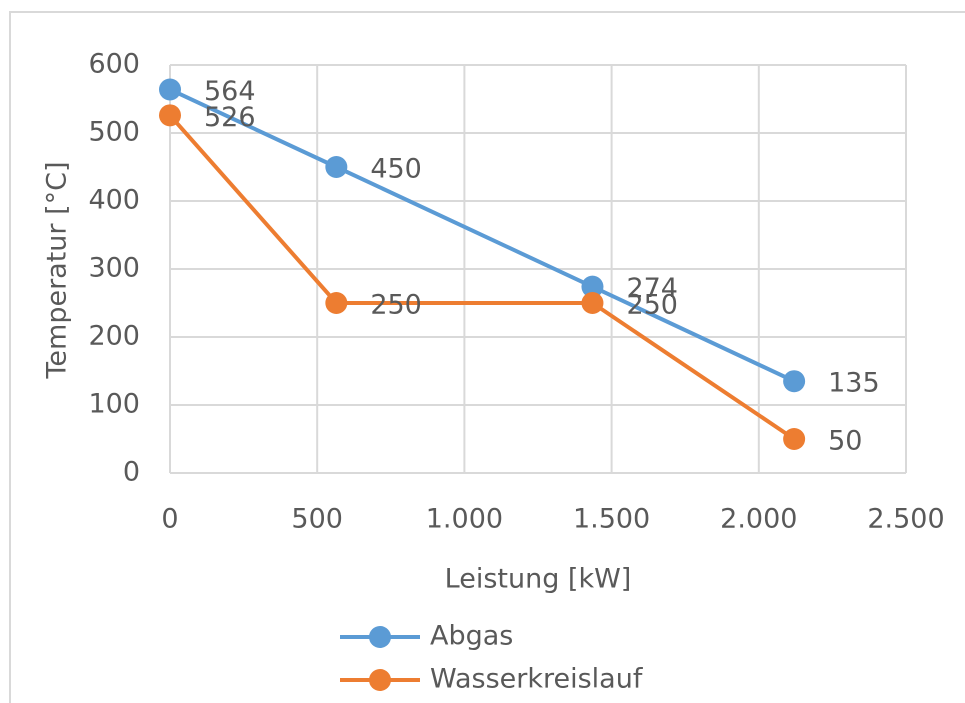  I want to click on x-tick-label: 0, so click(169, 519).